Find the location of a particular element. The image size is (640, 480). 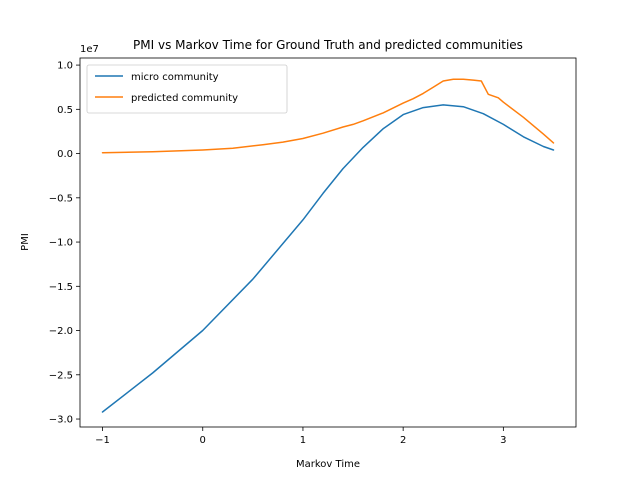

y-axis: −3.0 −2.5 −2.0 −1.5 −1.0 −0.5 0.0 0.5 1.0 is located at coordinates (64, 243).